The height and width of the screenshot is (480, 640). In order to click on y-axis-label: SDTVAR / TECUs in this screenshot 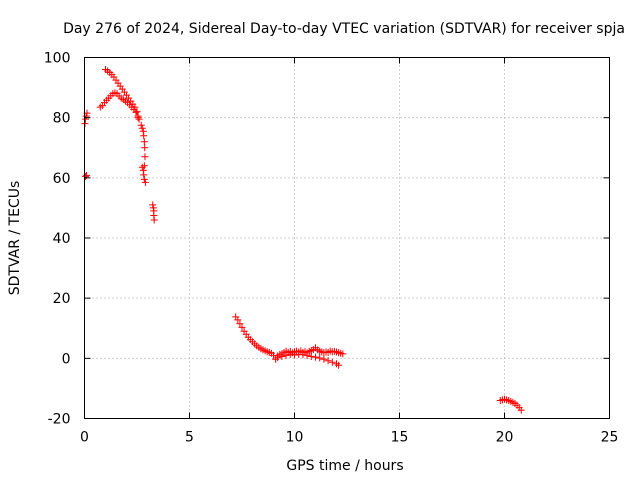, I will do `click(15, 238)`.